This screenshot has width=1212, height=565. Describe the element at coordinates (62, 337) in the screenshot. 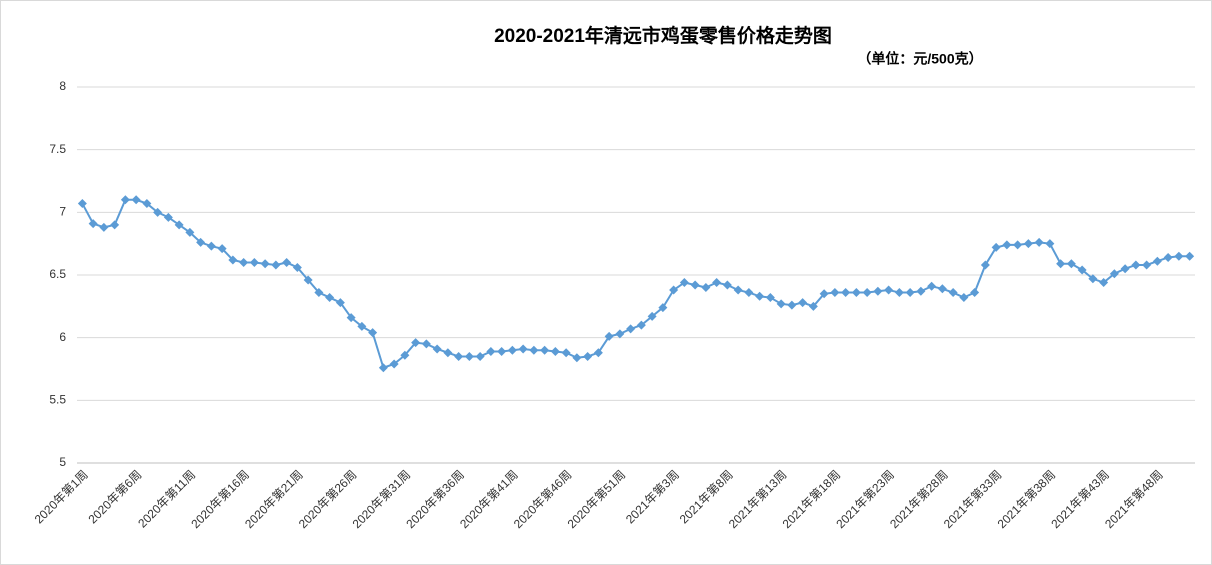

I see `y-tick-label: 6` at that location.